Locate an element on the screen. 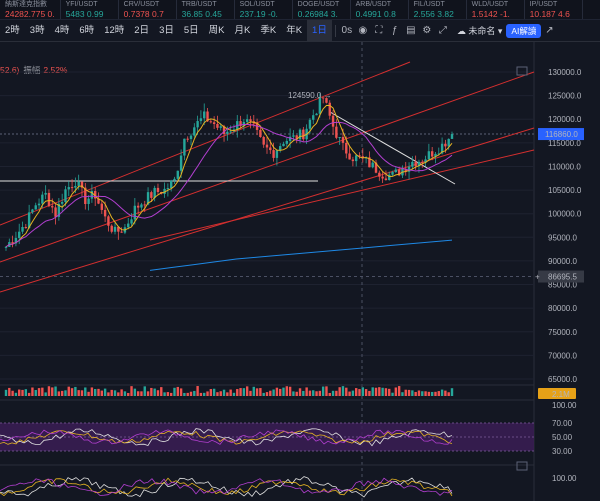  ticker-item: DOGE/USDT 0.26984 3. is located at coordinates (322, 9).